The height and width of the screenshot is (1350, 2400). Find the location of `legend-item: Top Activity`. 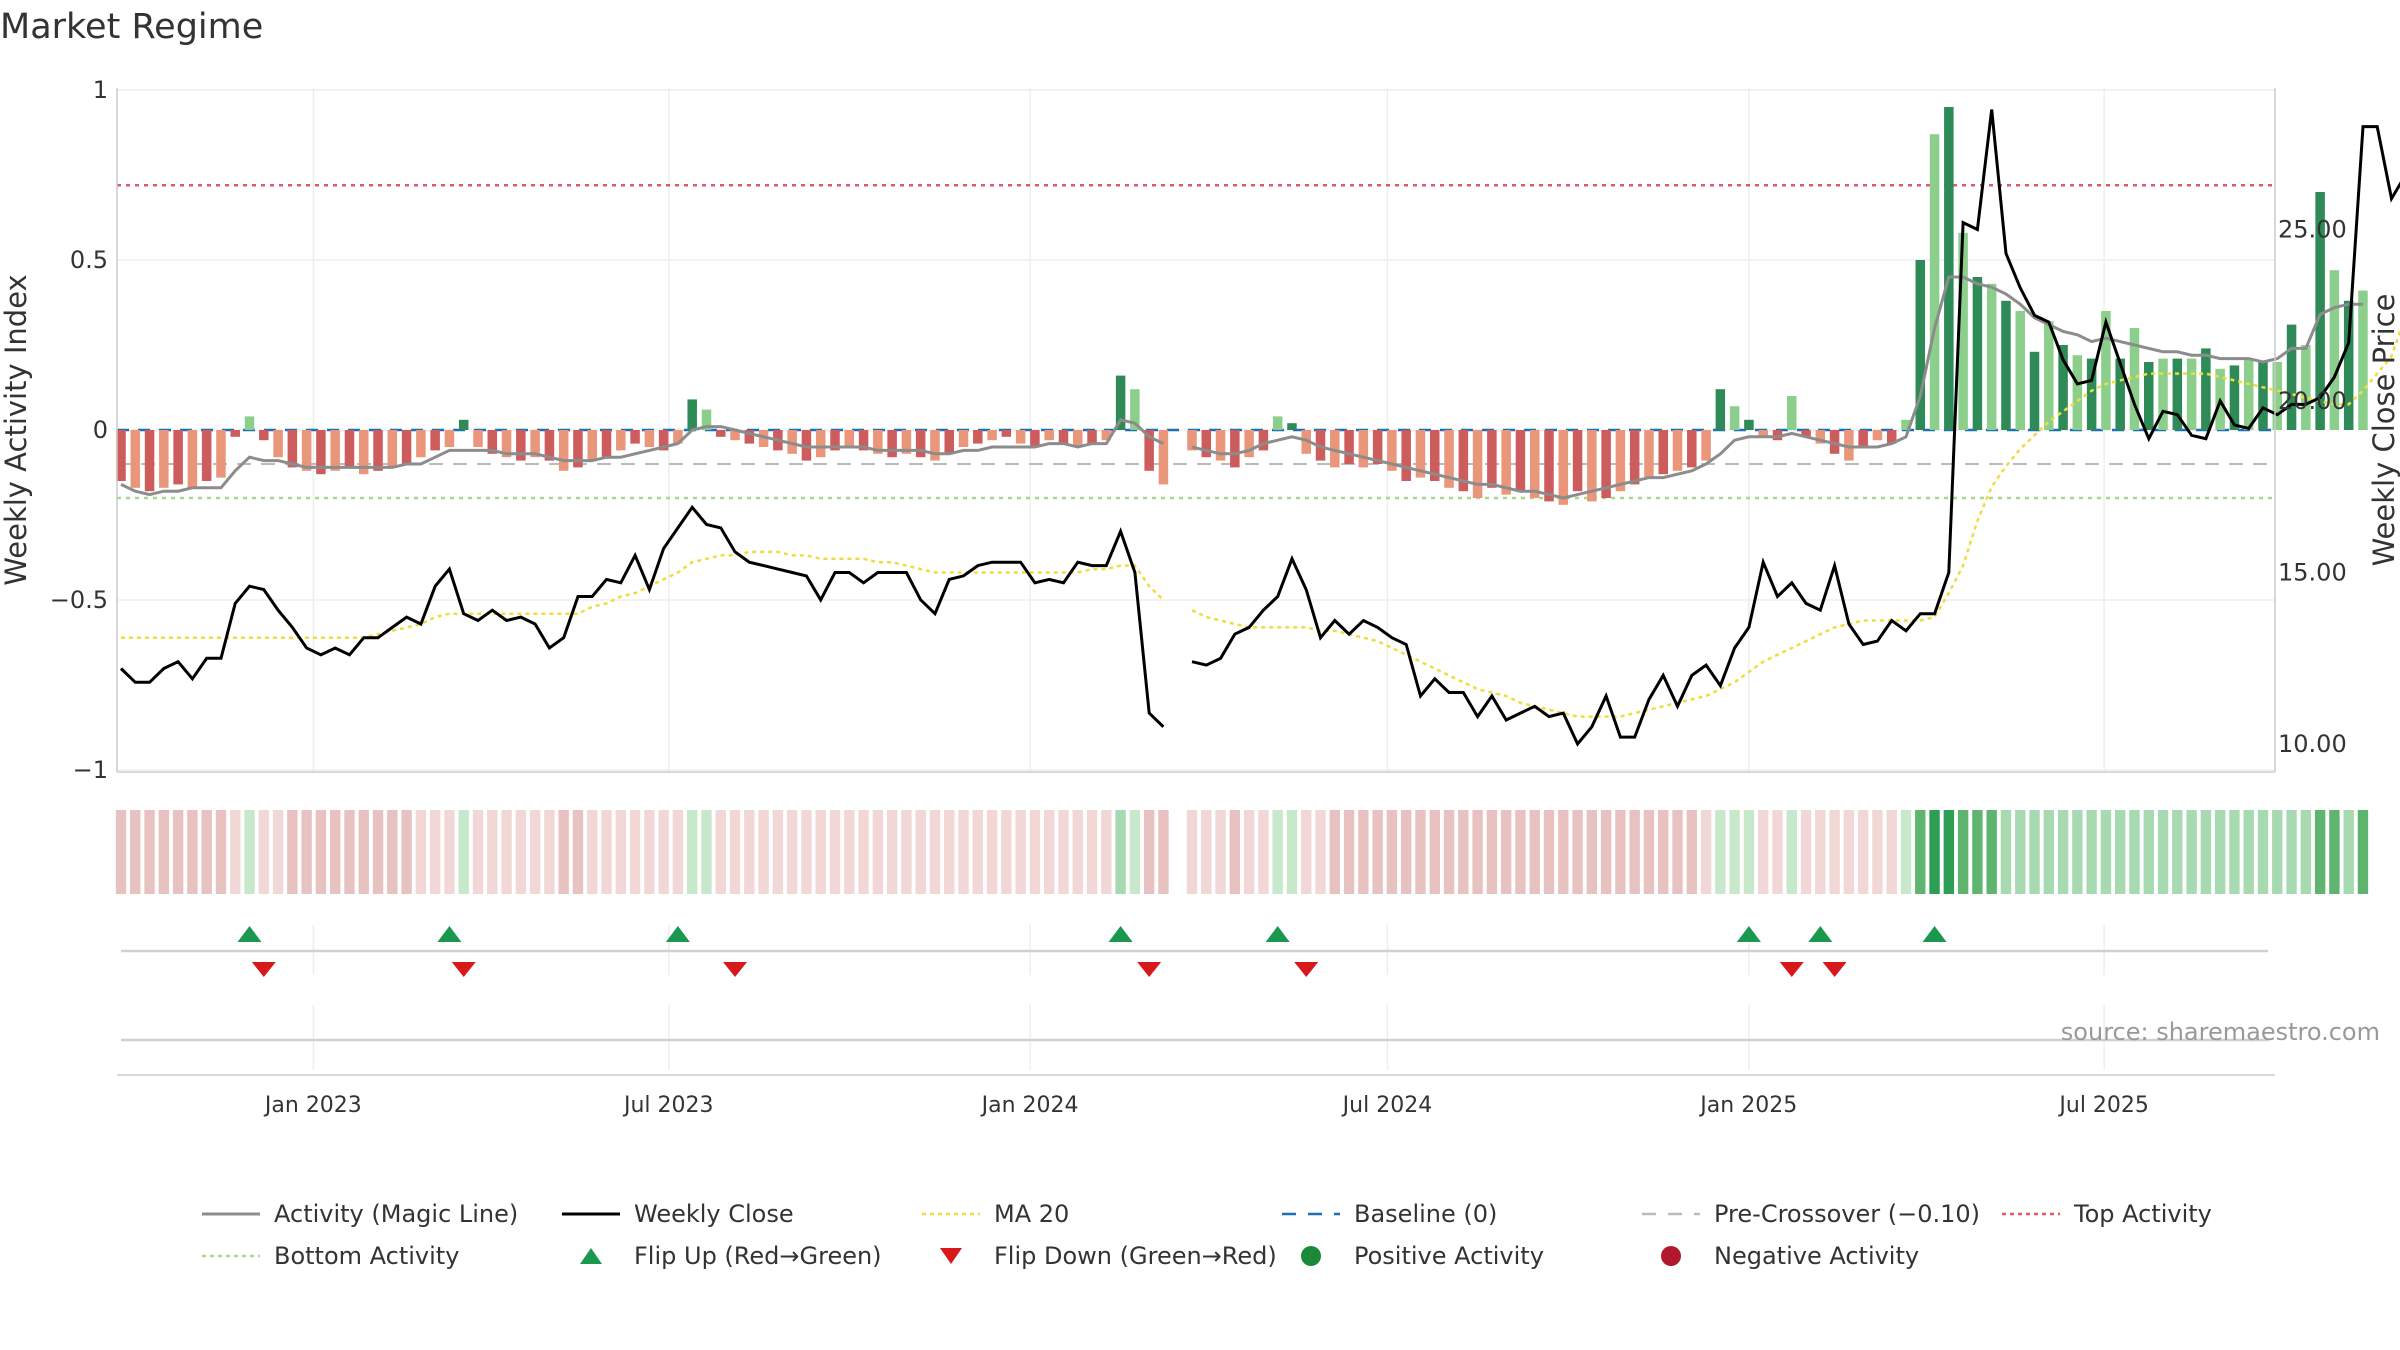

legend-item: Top Activity is located at coordinates (2180, 1214).